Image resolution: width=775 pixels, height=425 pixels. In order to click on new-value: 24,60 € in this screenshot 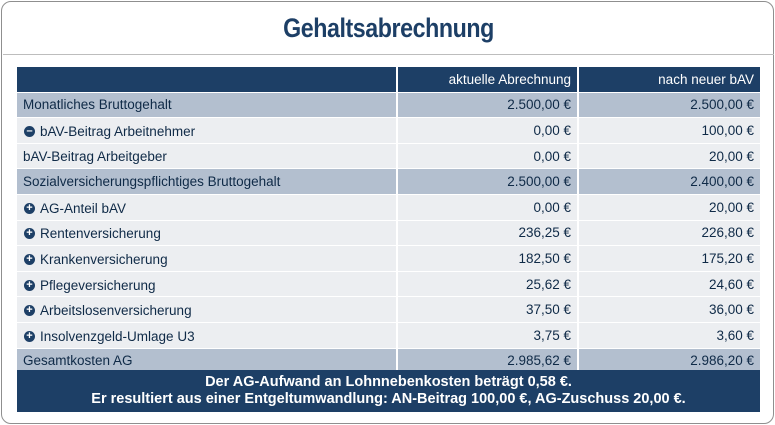, I will do `click(669, 284)`.